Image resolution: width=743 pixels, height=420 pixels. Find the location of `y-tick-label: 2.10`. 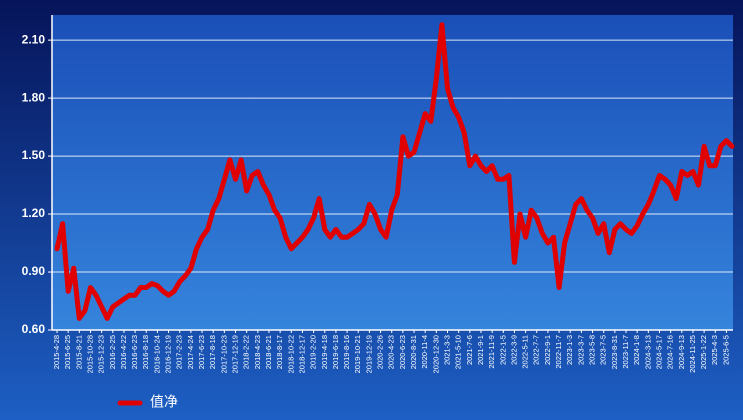

y-tick-label: 2.10 is located at coordinates (34, 39).